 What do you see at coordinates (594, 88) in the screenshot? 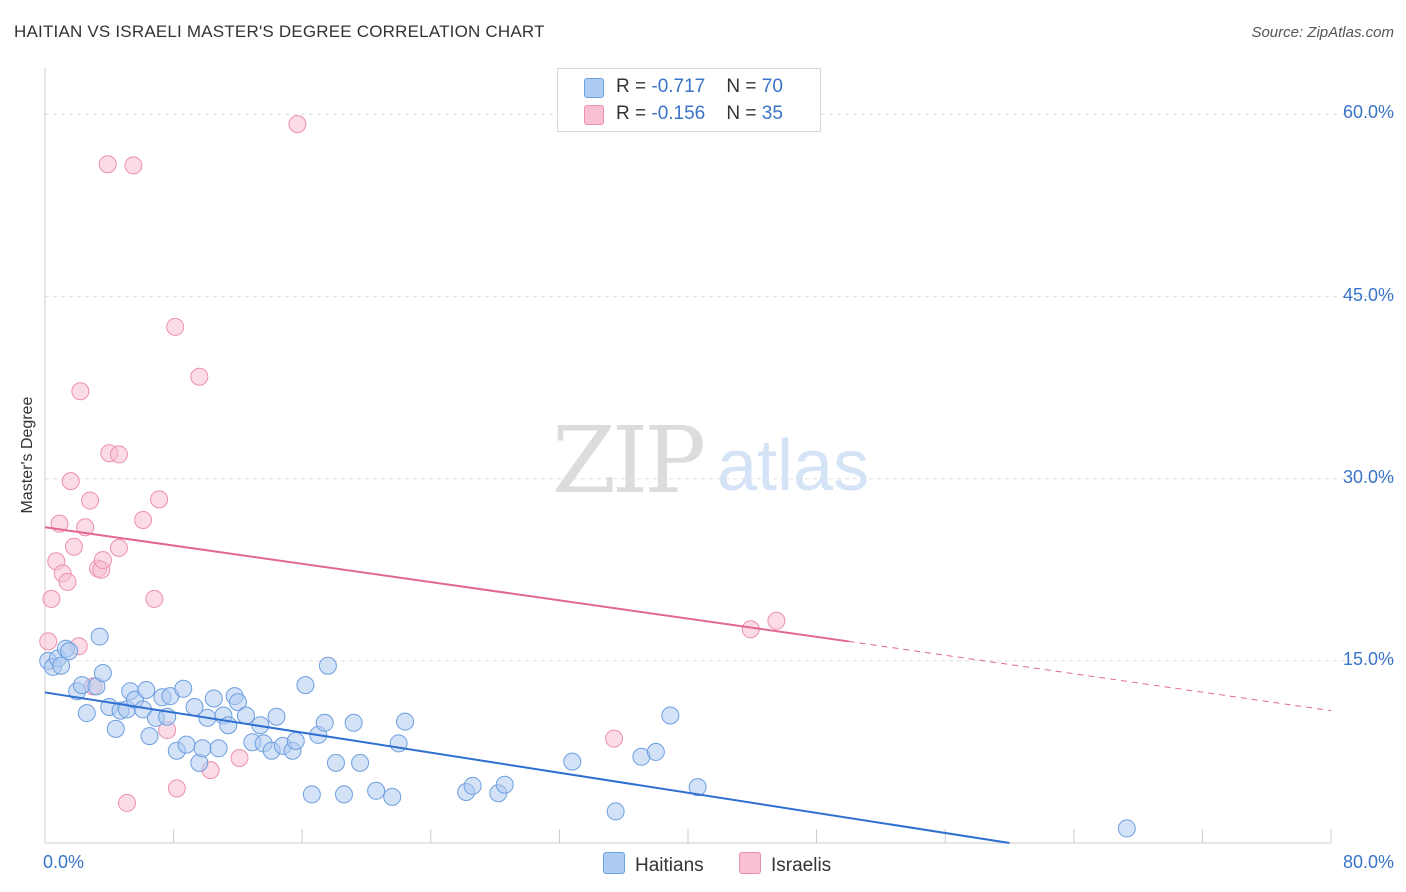
I see `legend-swatch-blue` at bounding box center [594, 88].